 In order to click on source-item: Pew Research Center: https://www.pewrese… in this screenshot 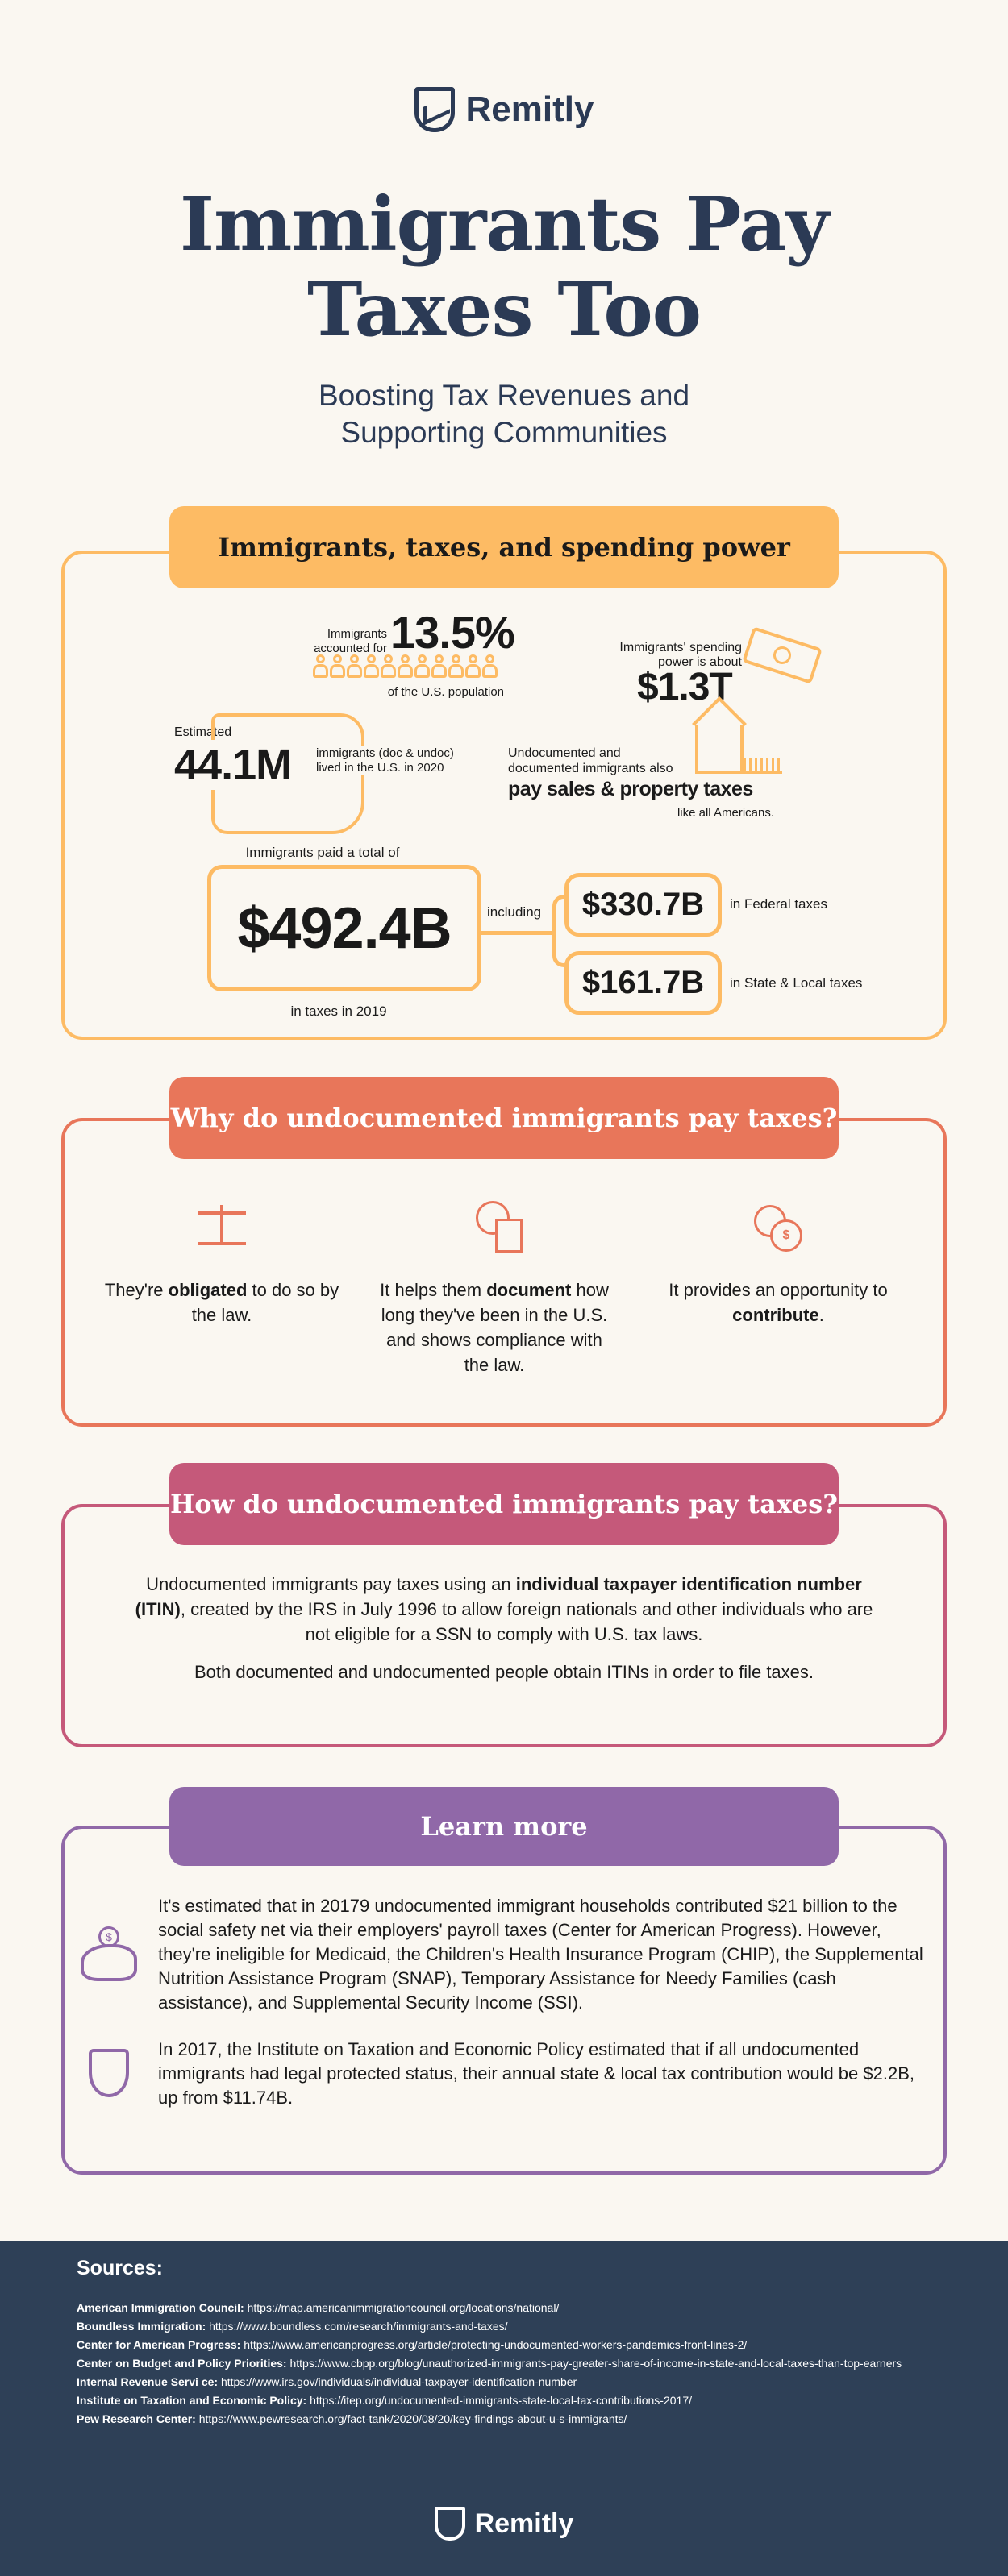, I will do `click(500, 2419)`.